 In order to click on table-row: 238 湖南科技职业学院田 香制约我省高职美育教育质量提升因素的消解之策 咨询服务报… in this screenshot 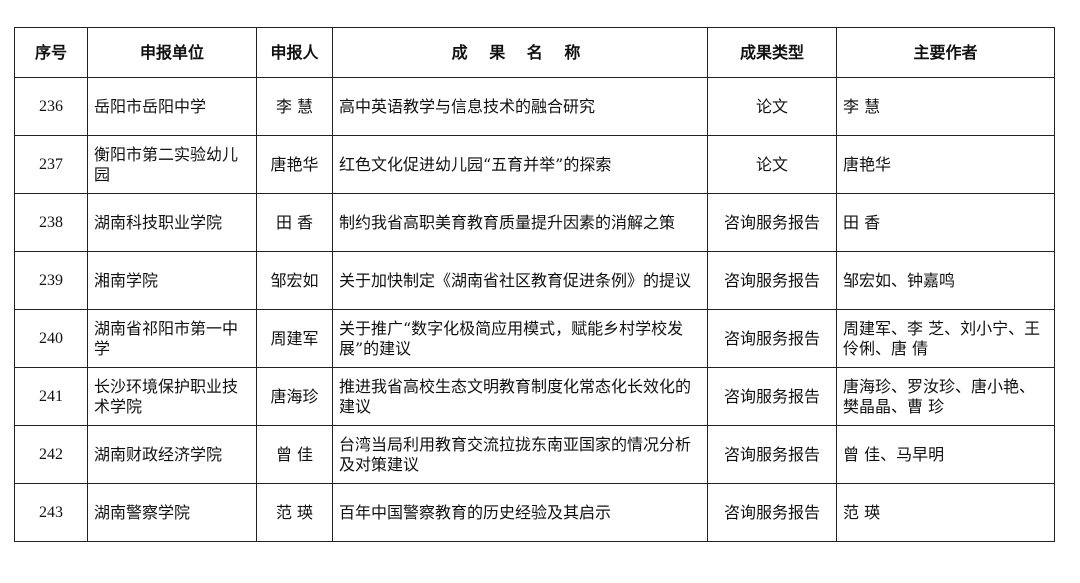, I will do `click(534, 222)`.